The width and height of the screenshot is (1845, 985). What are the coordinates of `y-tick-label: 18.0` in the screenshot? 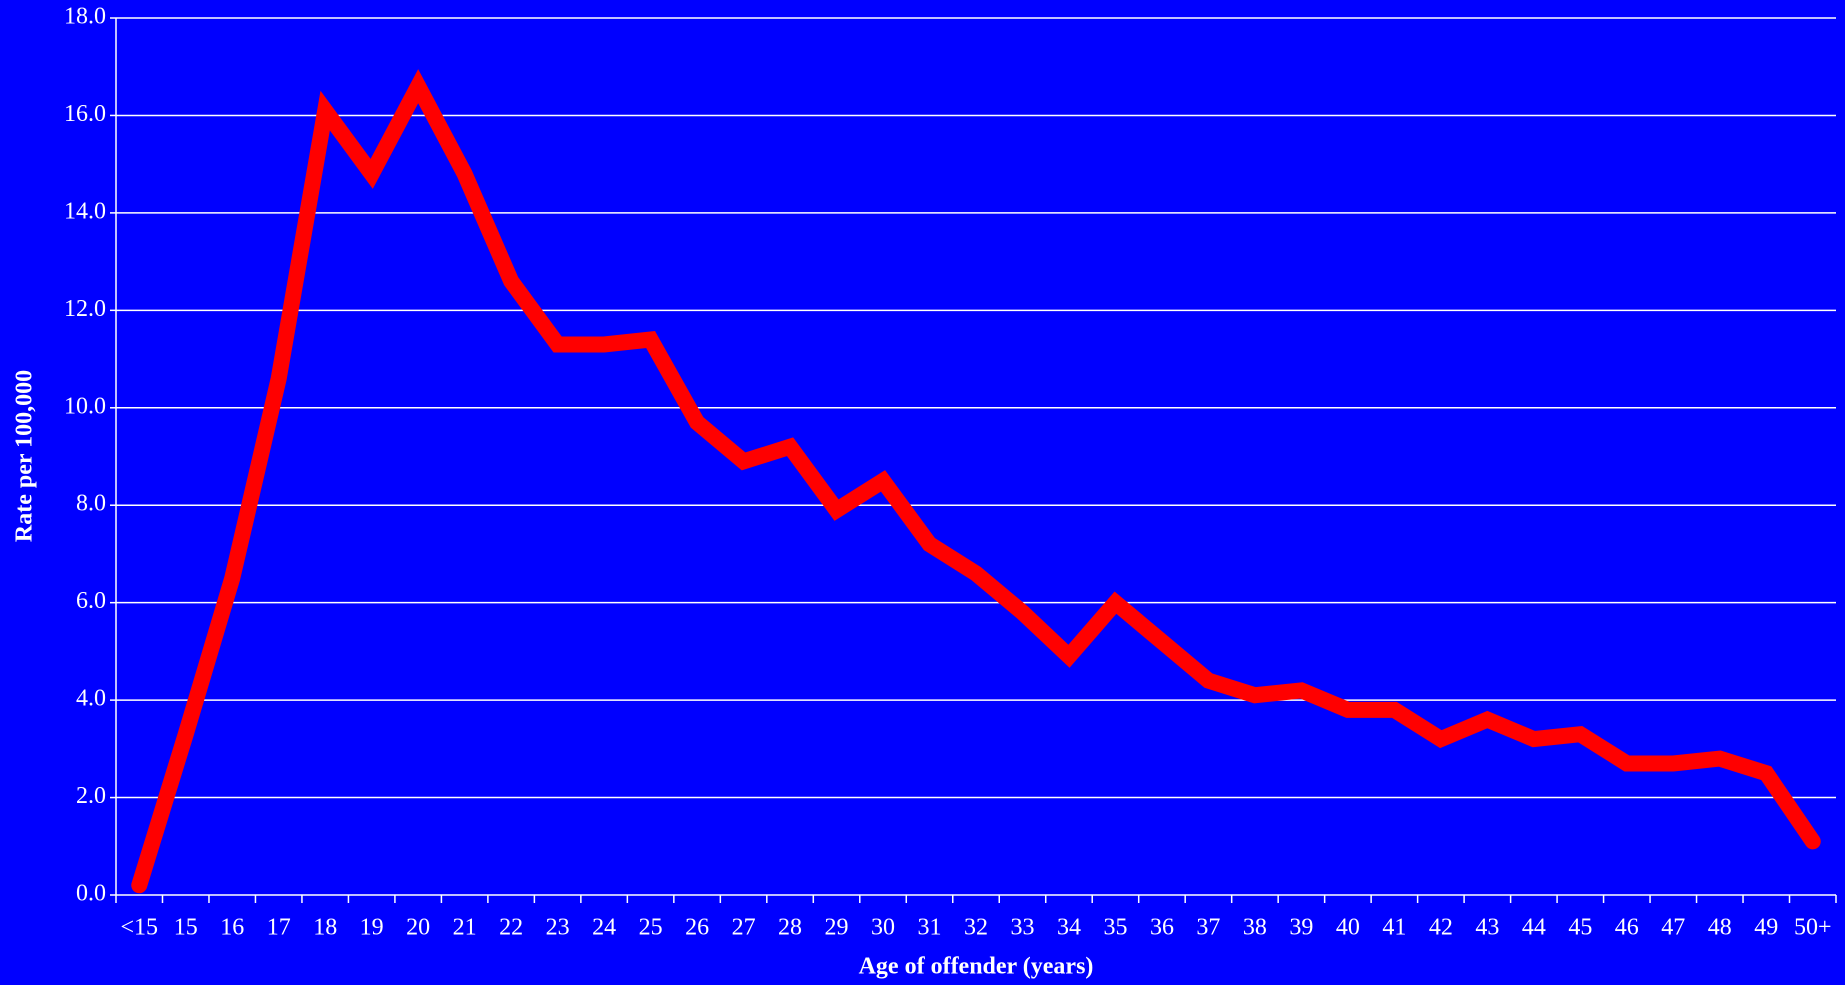 It's located at (85, 17).